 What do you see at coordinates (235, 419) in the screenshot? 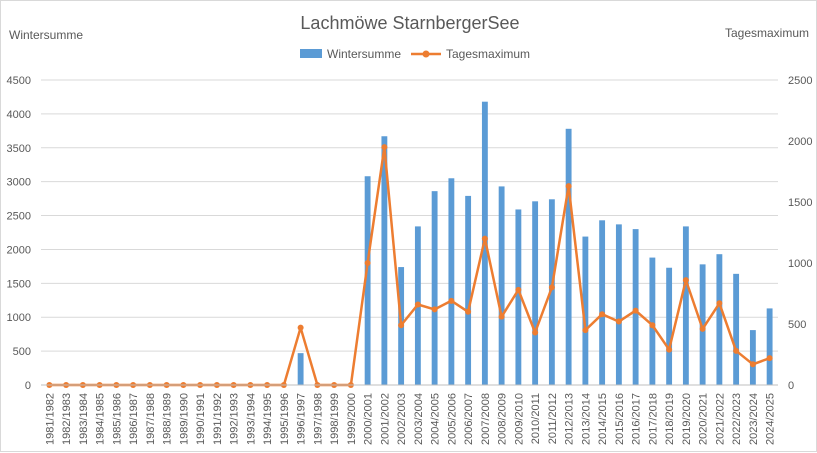
I see `x-tick-label: 1992/1993` at bounding box center [235, 419].